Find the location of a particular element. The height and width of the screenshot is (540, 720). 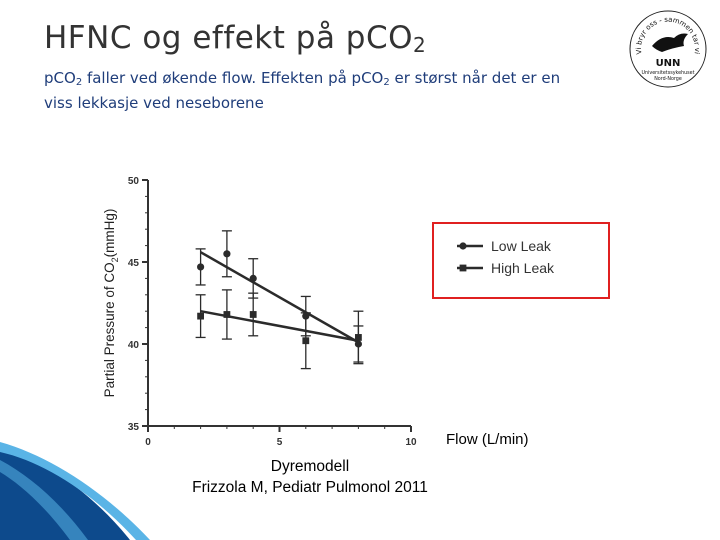

caption-line-2: Frizzola M, Pediatr Pulmonol 2011 is located at coordinates (310, 487).